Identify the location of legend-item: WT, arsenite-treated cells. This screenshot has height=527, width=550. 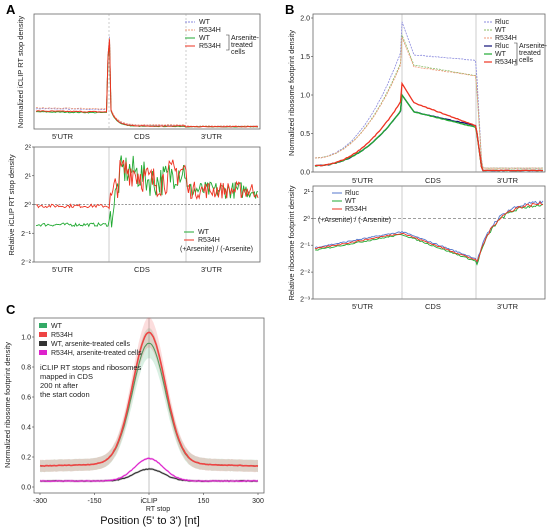
(90, 344).